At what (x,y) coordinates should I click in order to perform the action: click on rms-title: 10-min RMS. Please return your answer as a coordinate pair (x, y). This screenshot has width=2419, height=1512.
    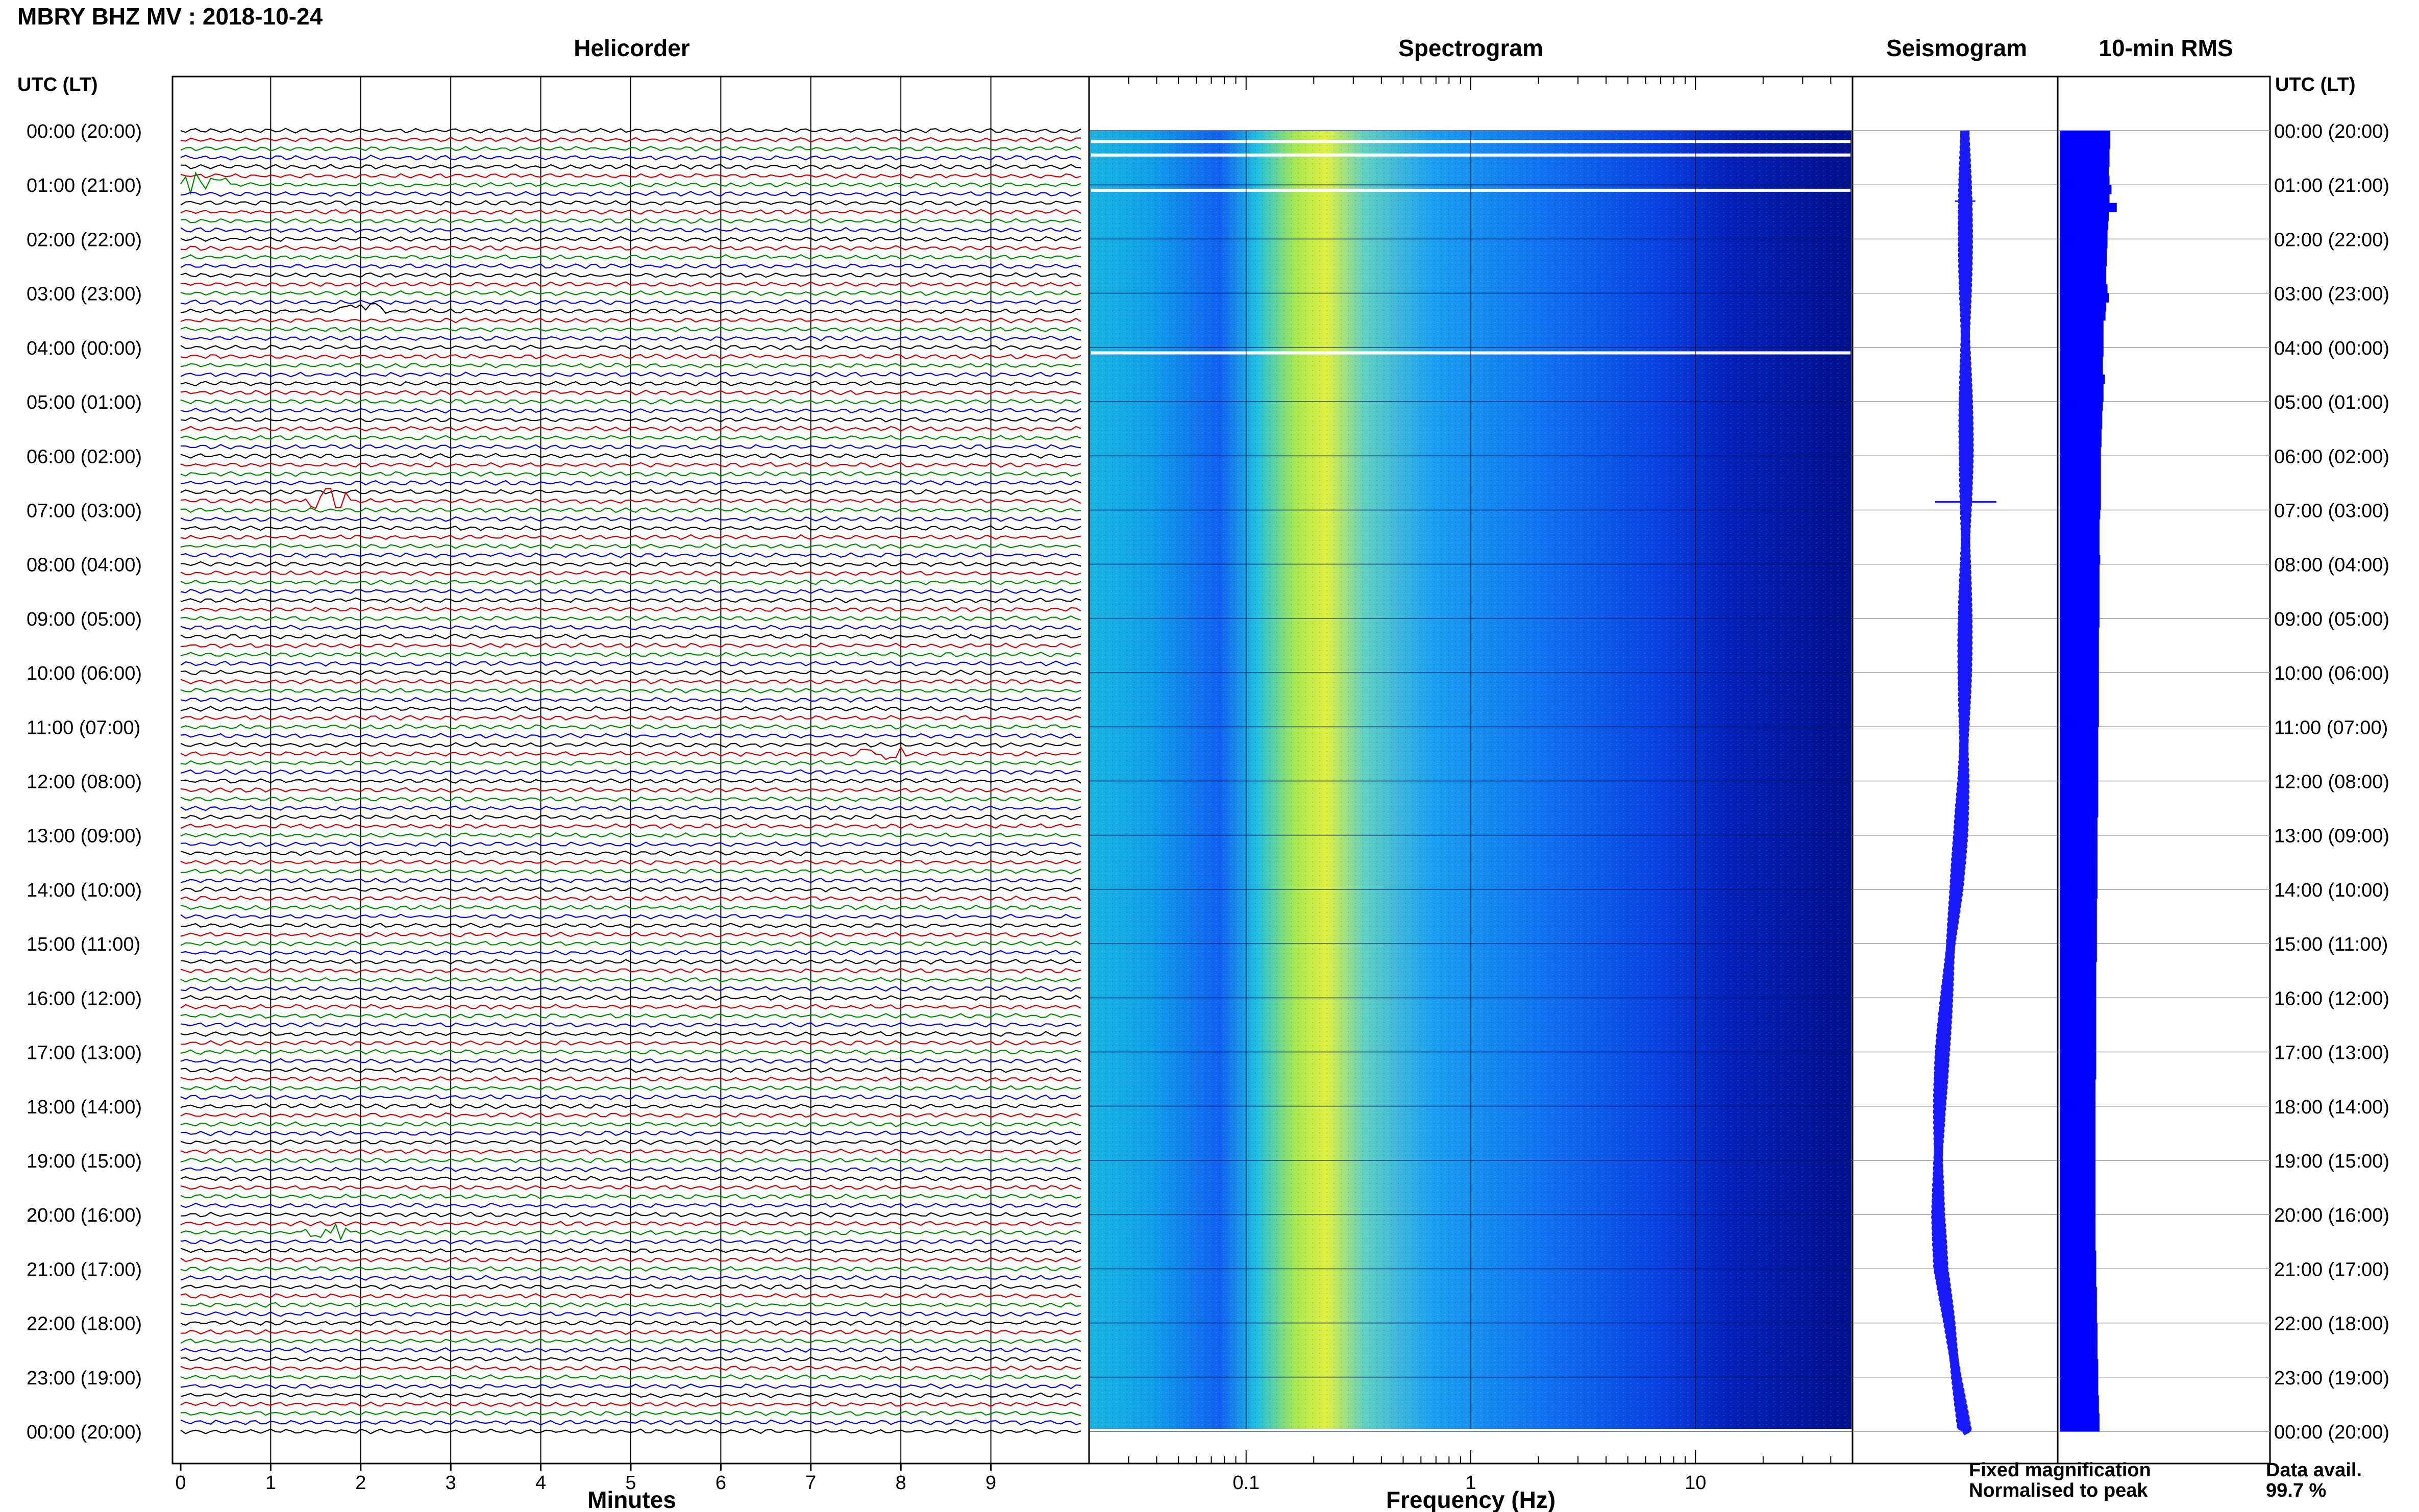
    Looking at the image, I should click on (2166, 48).